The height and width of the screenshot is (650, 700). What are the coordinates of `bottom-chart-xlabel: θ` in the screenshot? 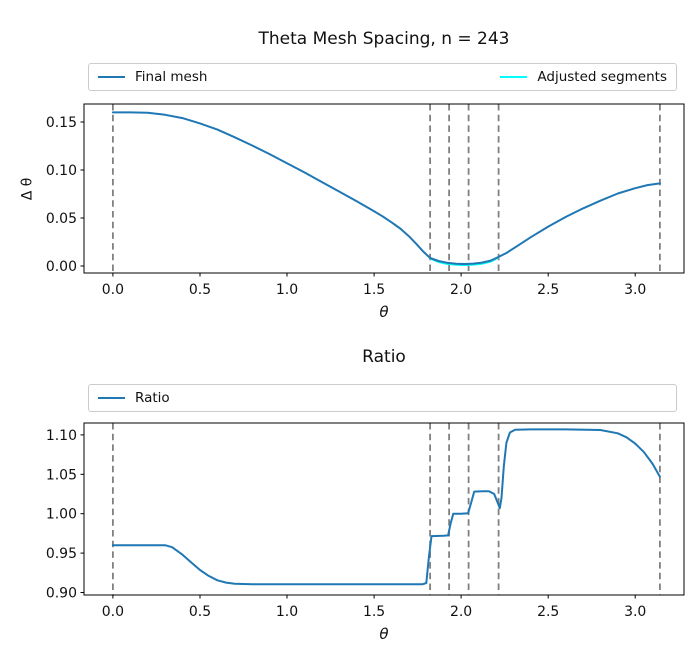 It's located at (384, 634).